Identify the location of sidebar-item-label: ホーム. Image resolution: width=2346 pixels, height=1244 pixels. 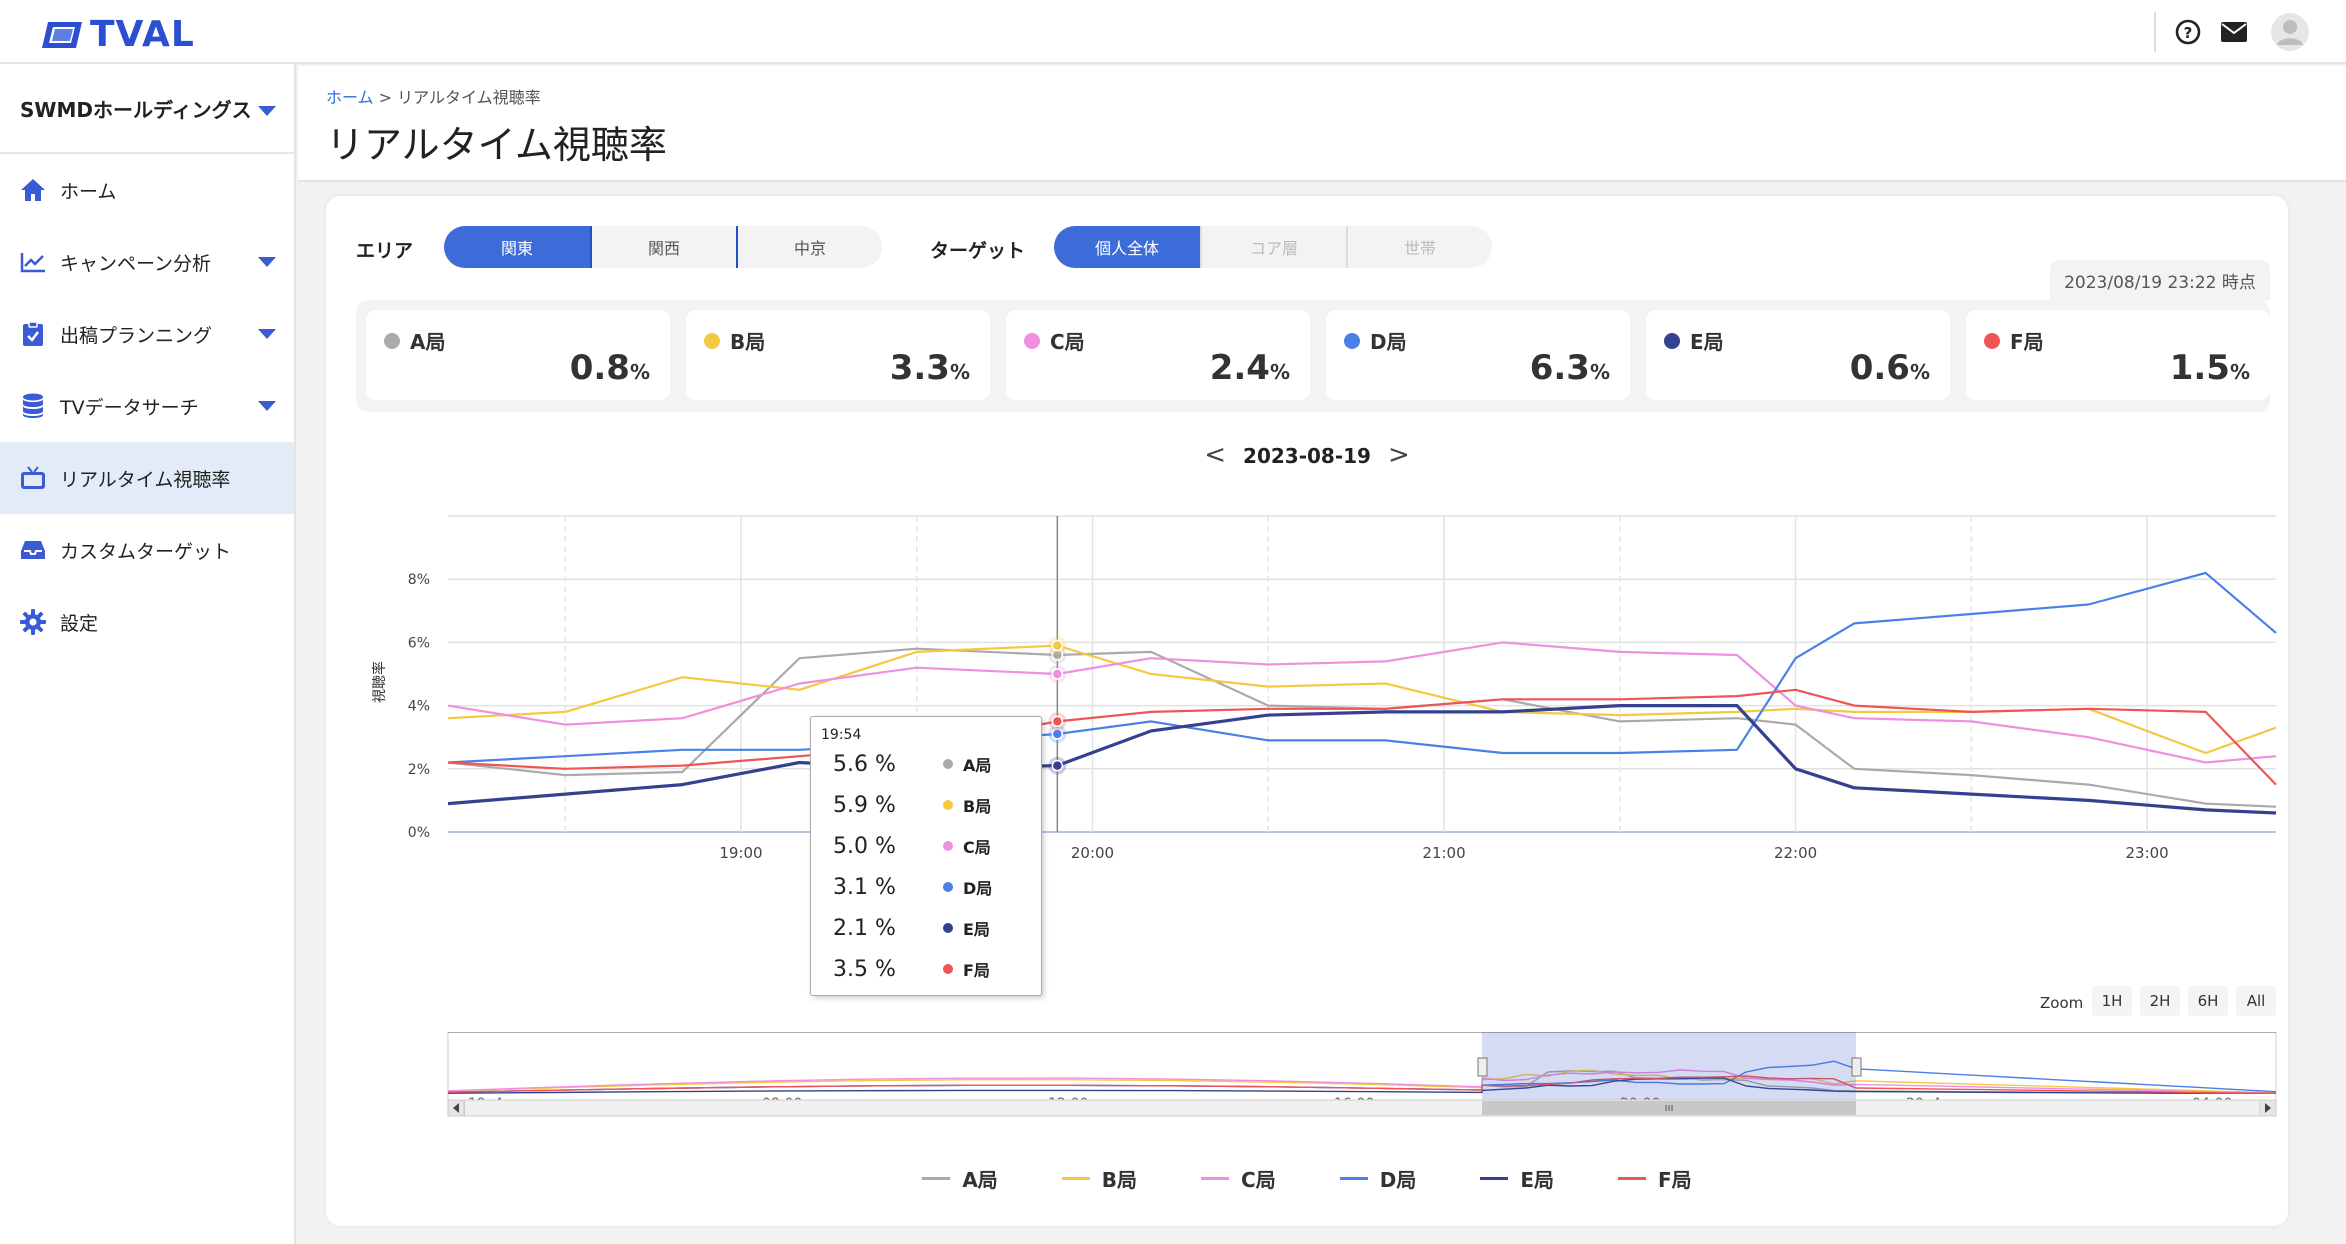
(88, 191).